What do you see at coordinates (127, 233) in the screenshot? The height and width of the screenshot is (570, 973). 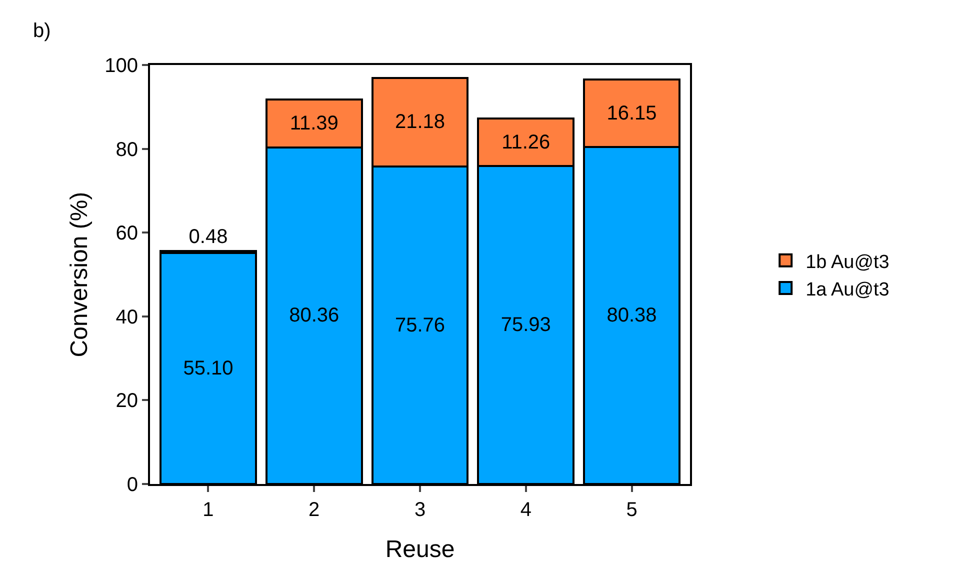 I see `y-tick-label: 60` at bounding box center [127, 233].